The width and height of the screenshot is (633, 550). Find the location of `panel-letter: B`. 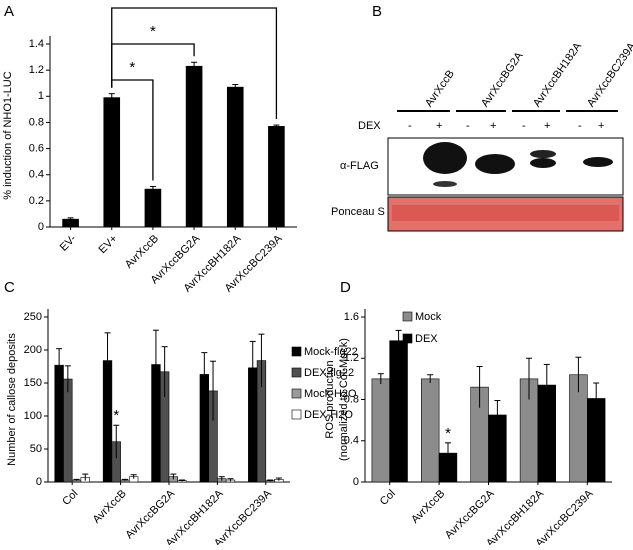

panel-letter: B is located at coordinates (377, 11).